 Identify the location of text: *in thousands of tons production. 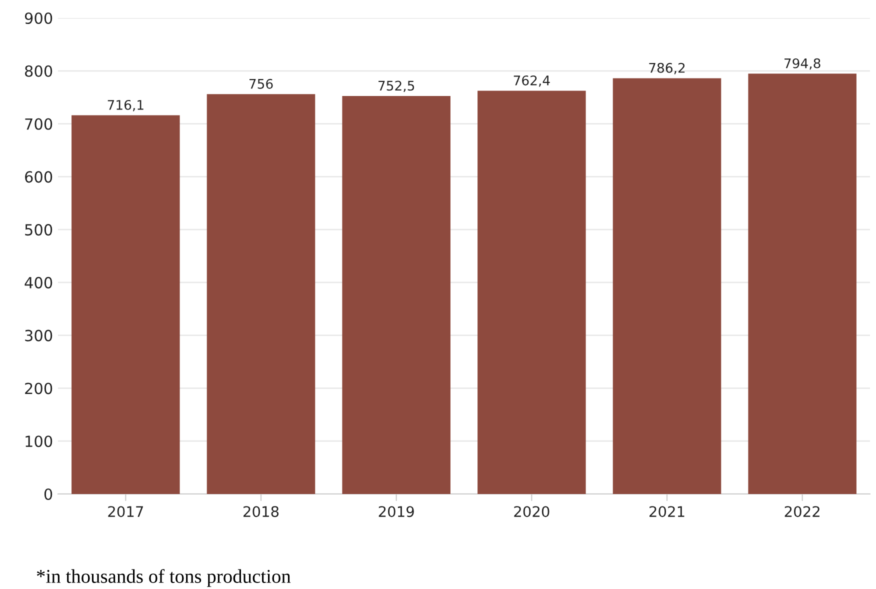
(163, 578).